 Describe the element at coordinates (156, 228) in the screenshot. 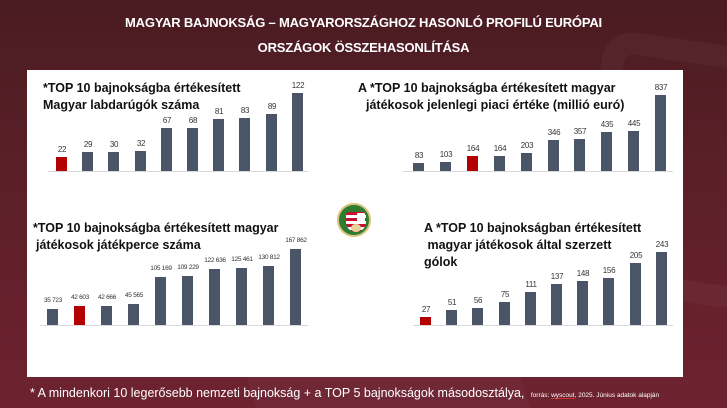

I see `chart-title-line1: *TOP 10 bajnokságba értékesített magyar` at that location.